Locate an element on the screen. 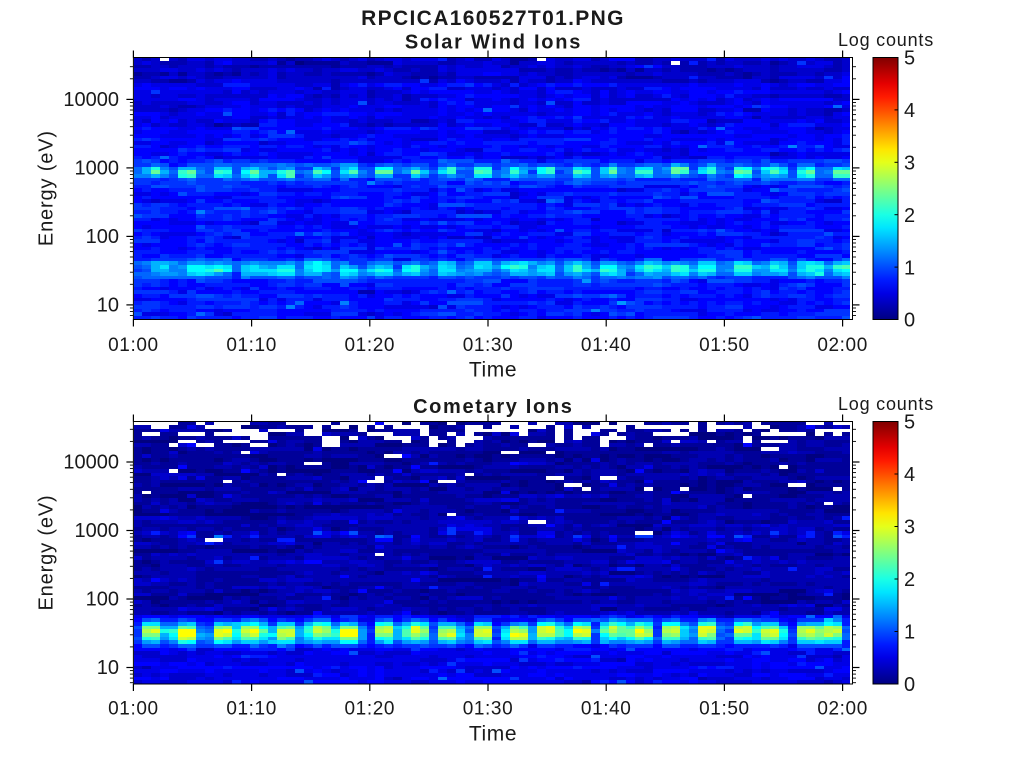 This screenshot has width=1024, height=768. svg-text: RPCICA160527T01.PNG is located at coordinates (493, 18).